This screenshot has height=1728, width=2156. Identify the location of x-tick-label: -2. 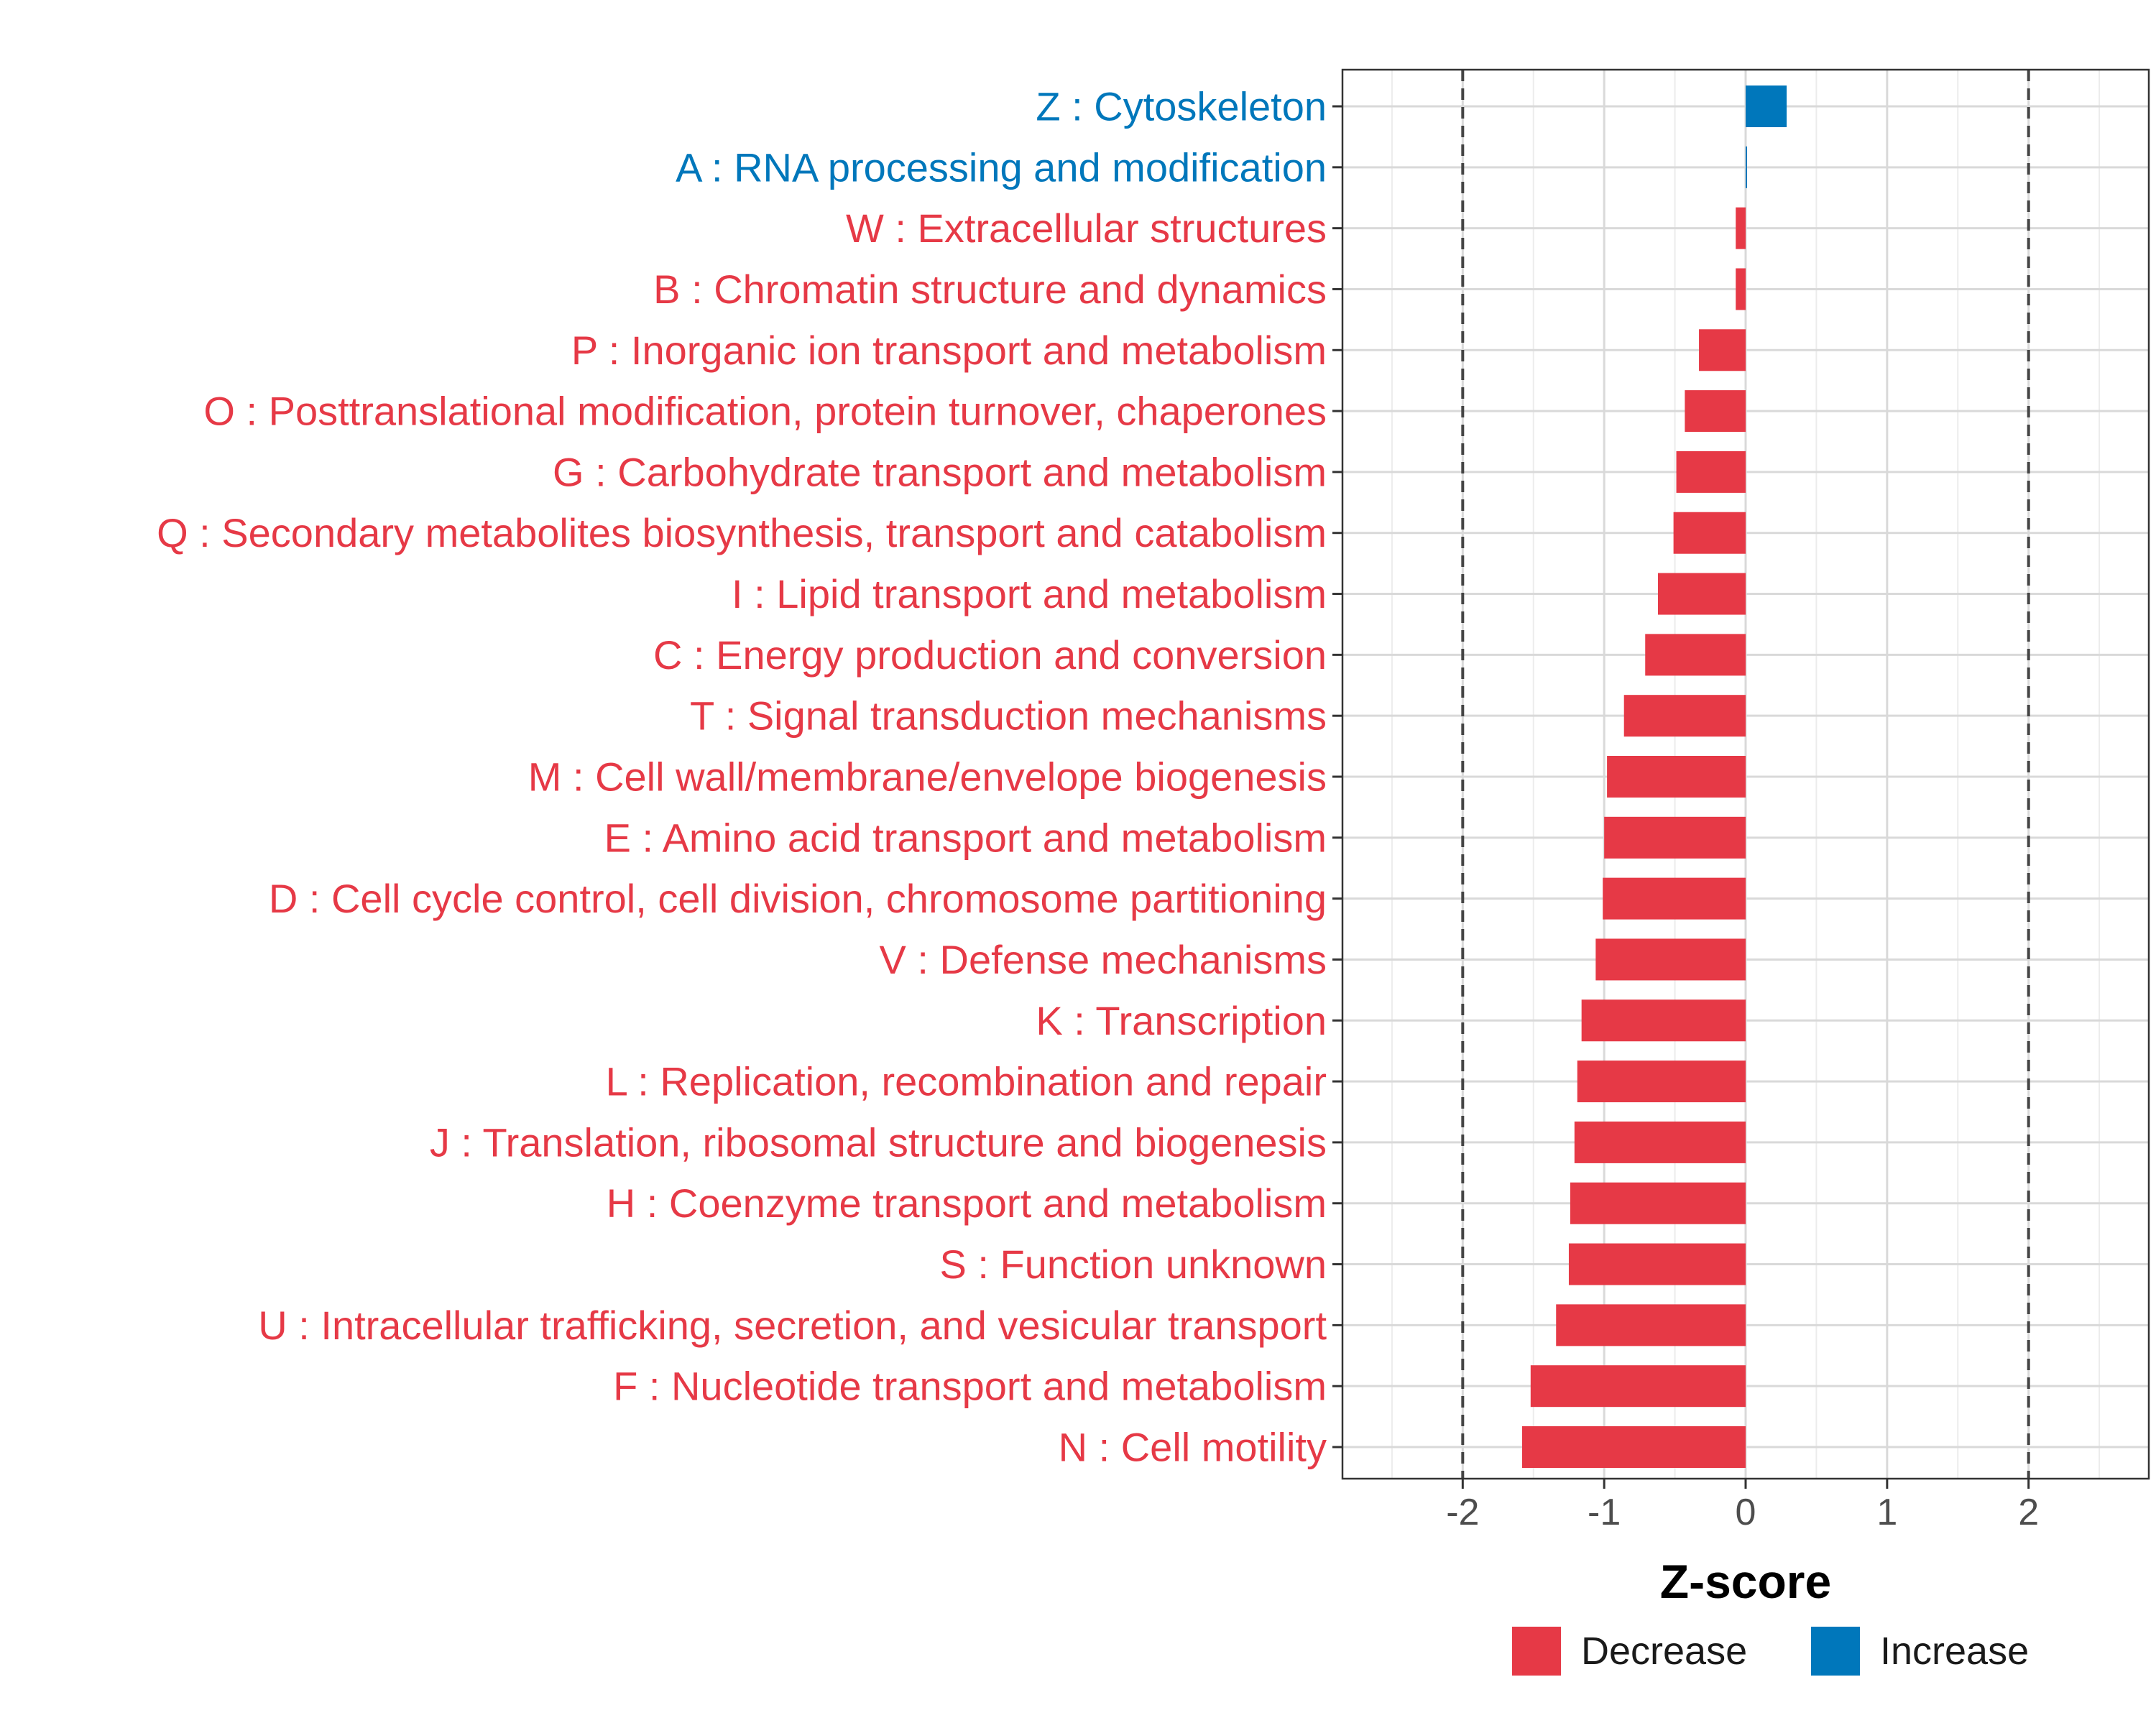
(1462, 1513).